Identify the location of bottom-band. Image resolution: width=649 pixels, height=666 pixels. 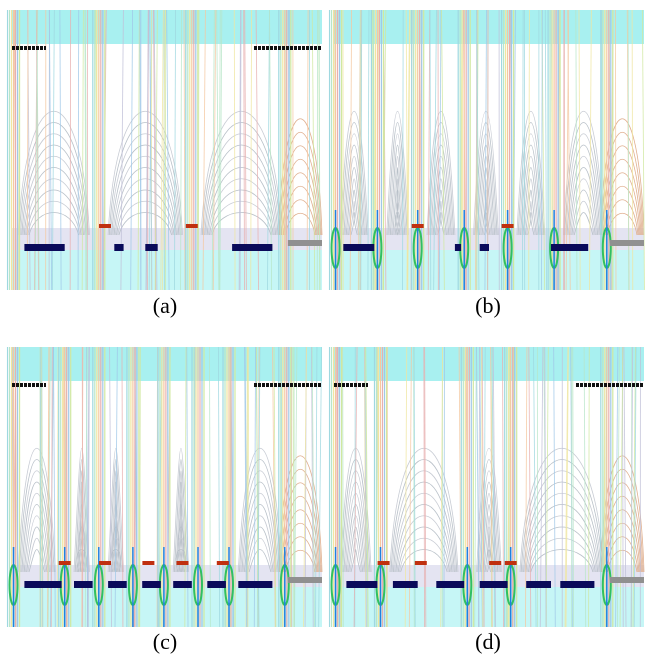
(167, 270).